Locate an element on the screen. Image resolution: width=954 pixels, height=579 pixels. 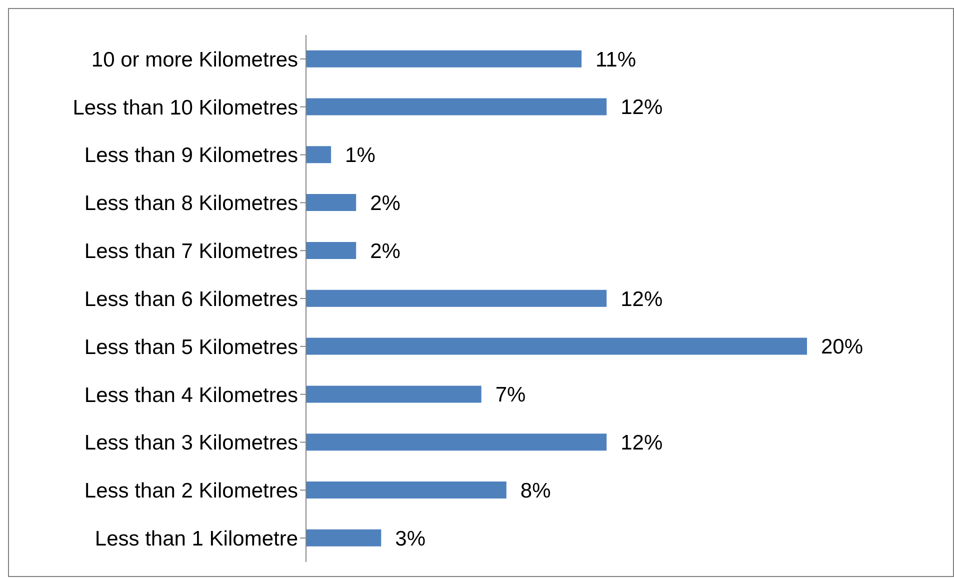
y-tick-label: Less than 6 Kilometres is located at coordinates (191, 299).